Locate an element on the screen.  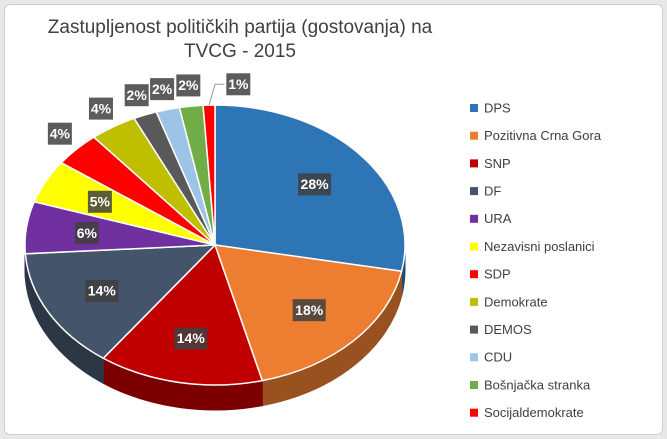
legend-label: Socijaldemokrate is located at coordinates (534, 412).